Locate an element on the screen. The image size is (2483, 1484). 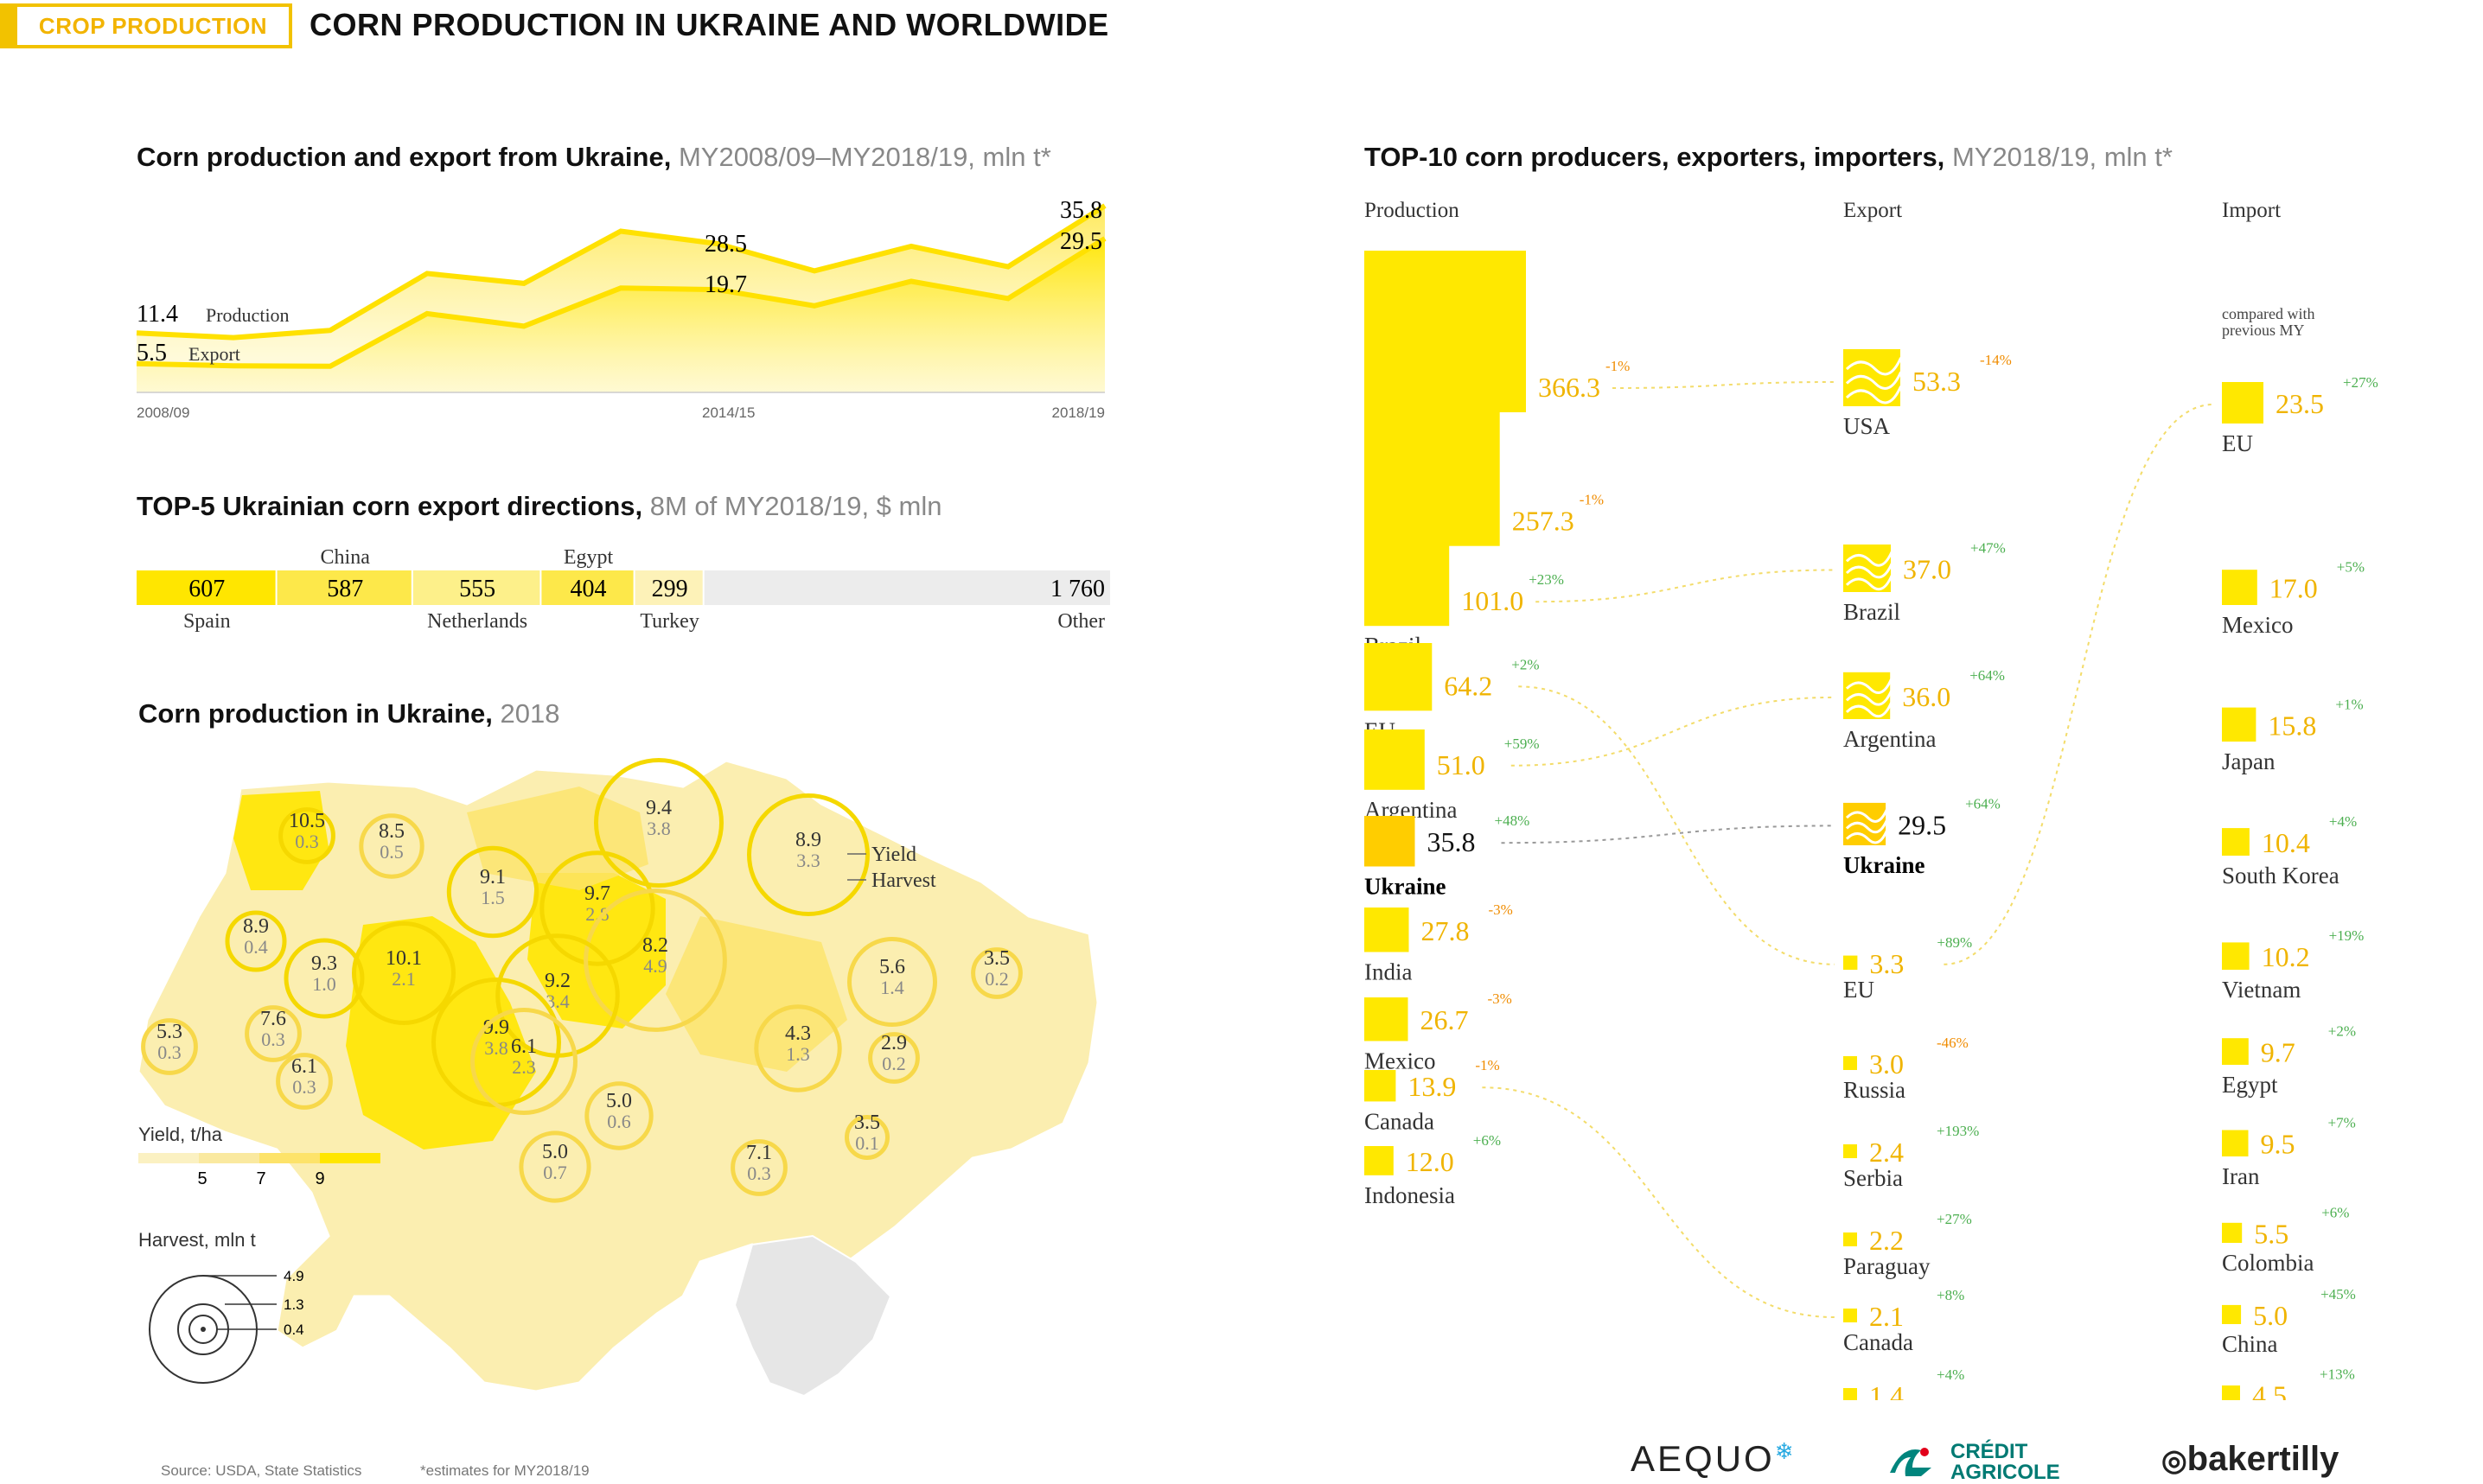
country-name: Iran is located at coordinates (2241, 1176).